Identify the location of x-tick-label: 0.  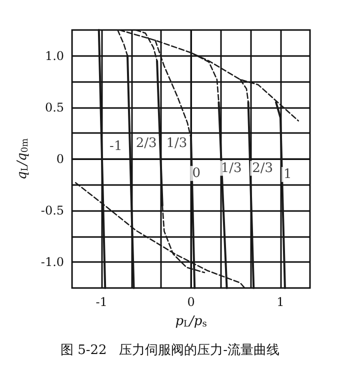
(191, 302).